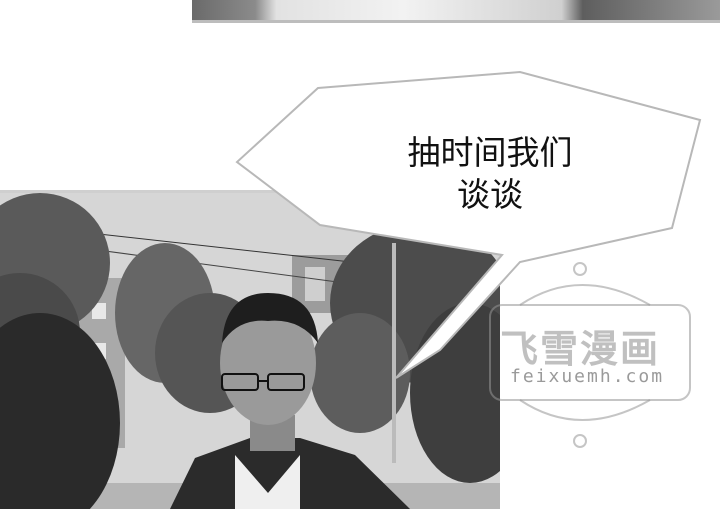 The image size is (720, 509). I want to click on bubble-text: 抽时间我们 谈谈, so click(490, 174).